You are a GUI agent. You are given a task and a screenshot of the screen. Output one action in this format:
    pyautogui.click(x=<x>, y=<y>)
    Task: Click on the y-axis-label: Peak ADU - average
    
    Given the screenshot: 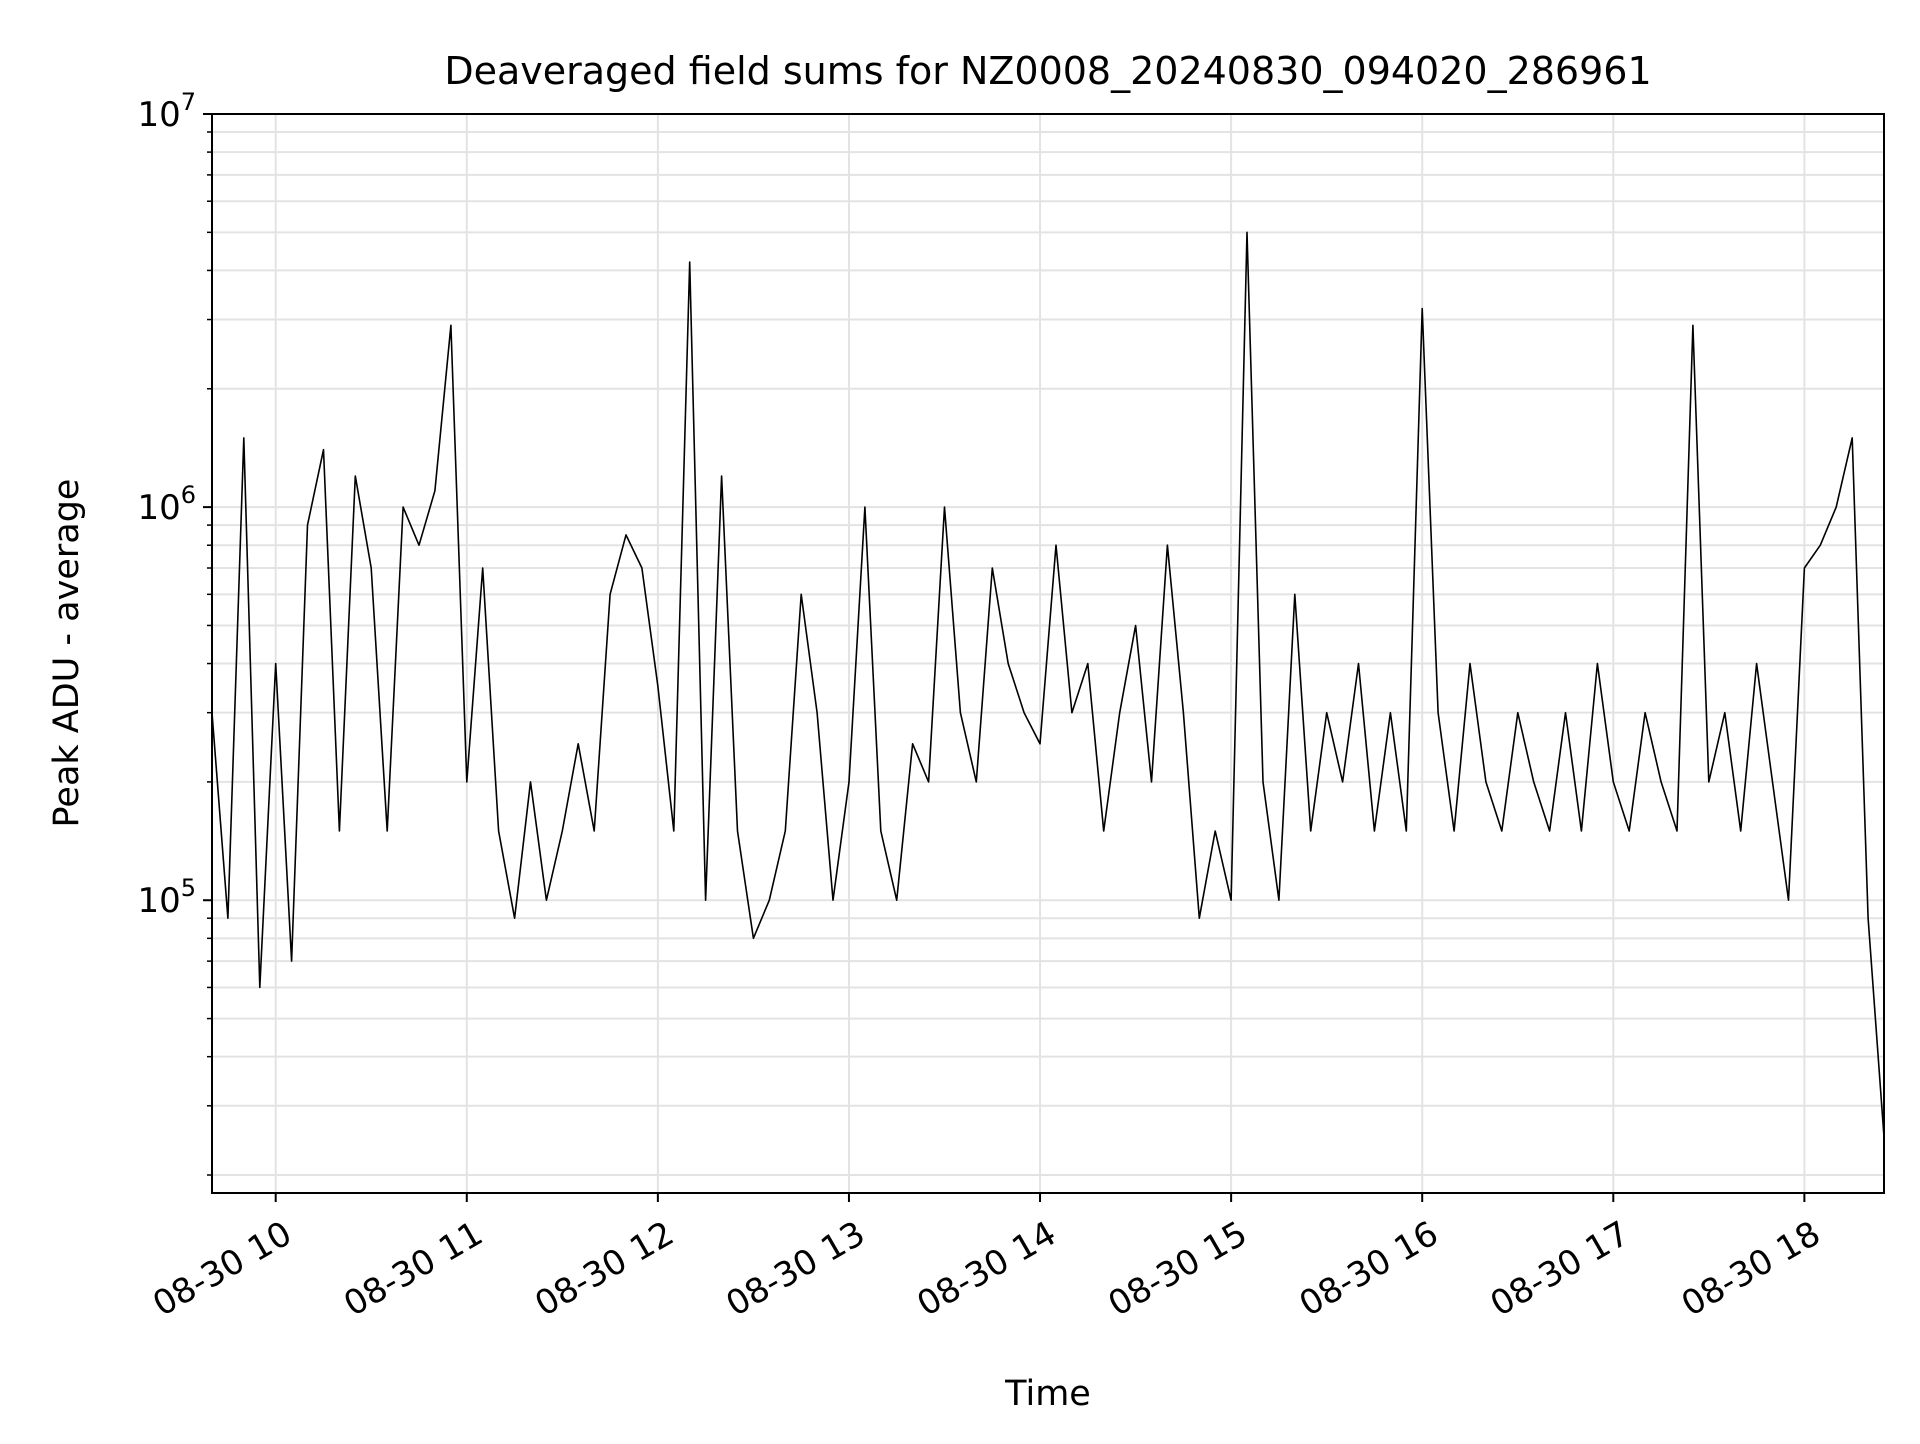 What is the action you would take?
    pyautogui.click(x=67, y=653)
    